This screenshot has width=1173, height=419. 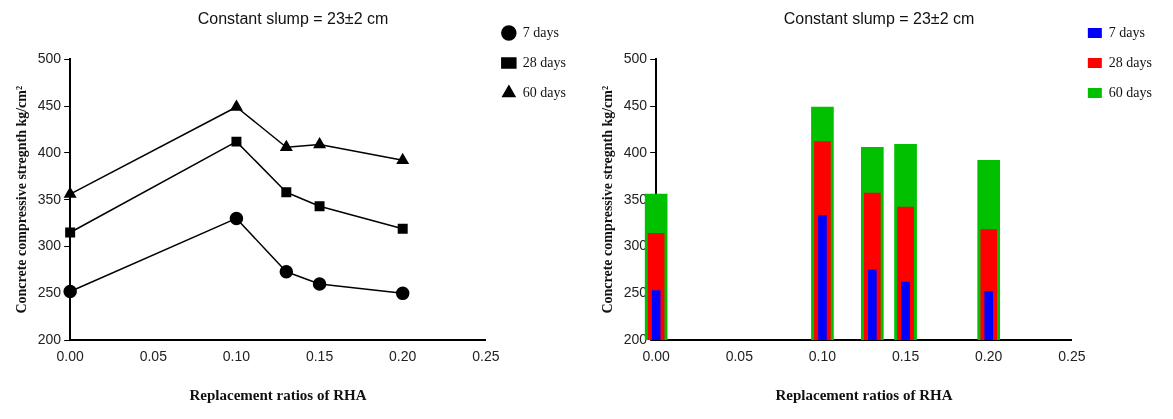 I want to click on y-tick-label: 300, so click(x=49, y=245).